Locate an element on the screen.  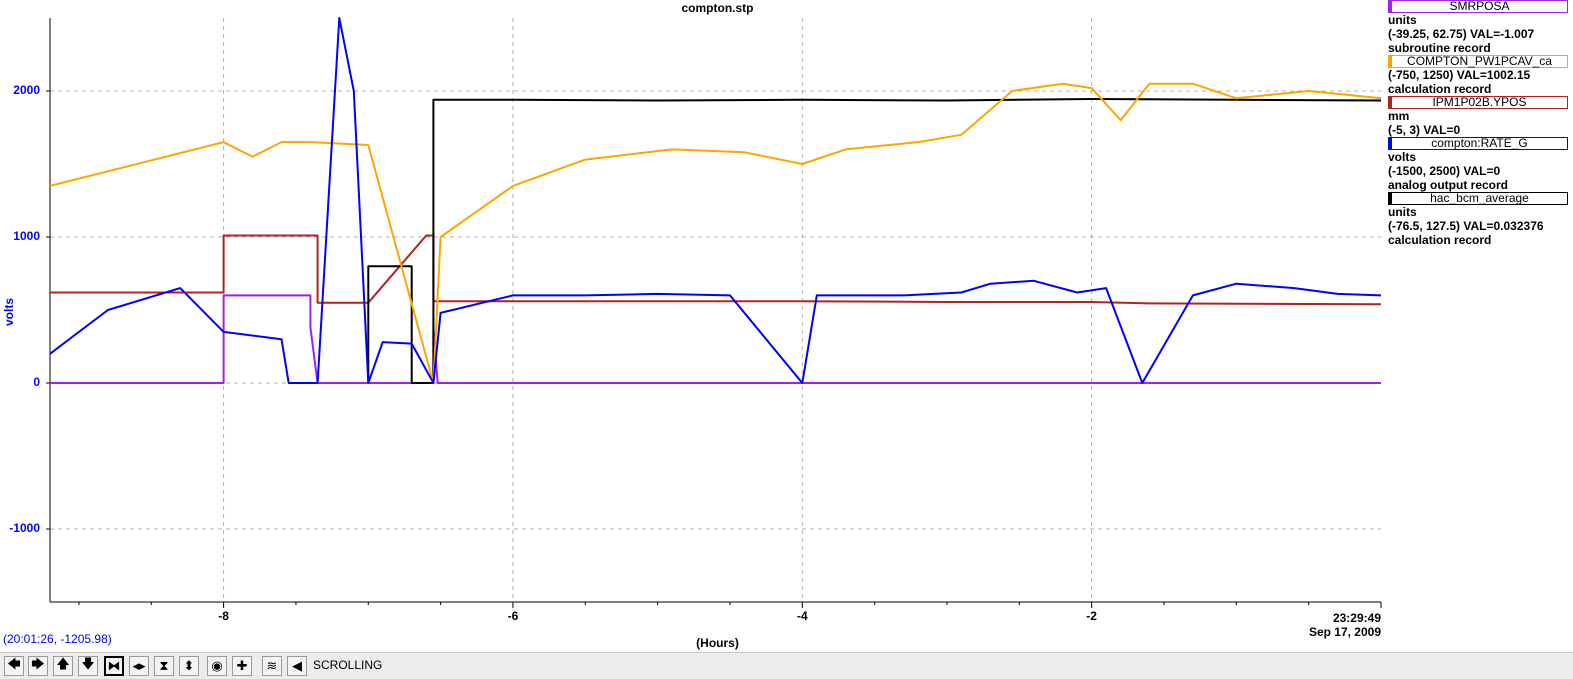
arrow-left-icon: 🡄 is located at coordinates (14, 663).